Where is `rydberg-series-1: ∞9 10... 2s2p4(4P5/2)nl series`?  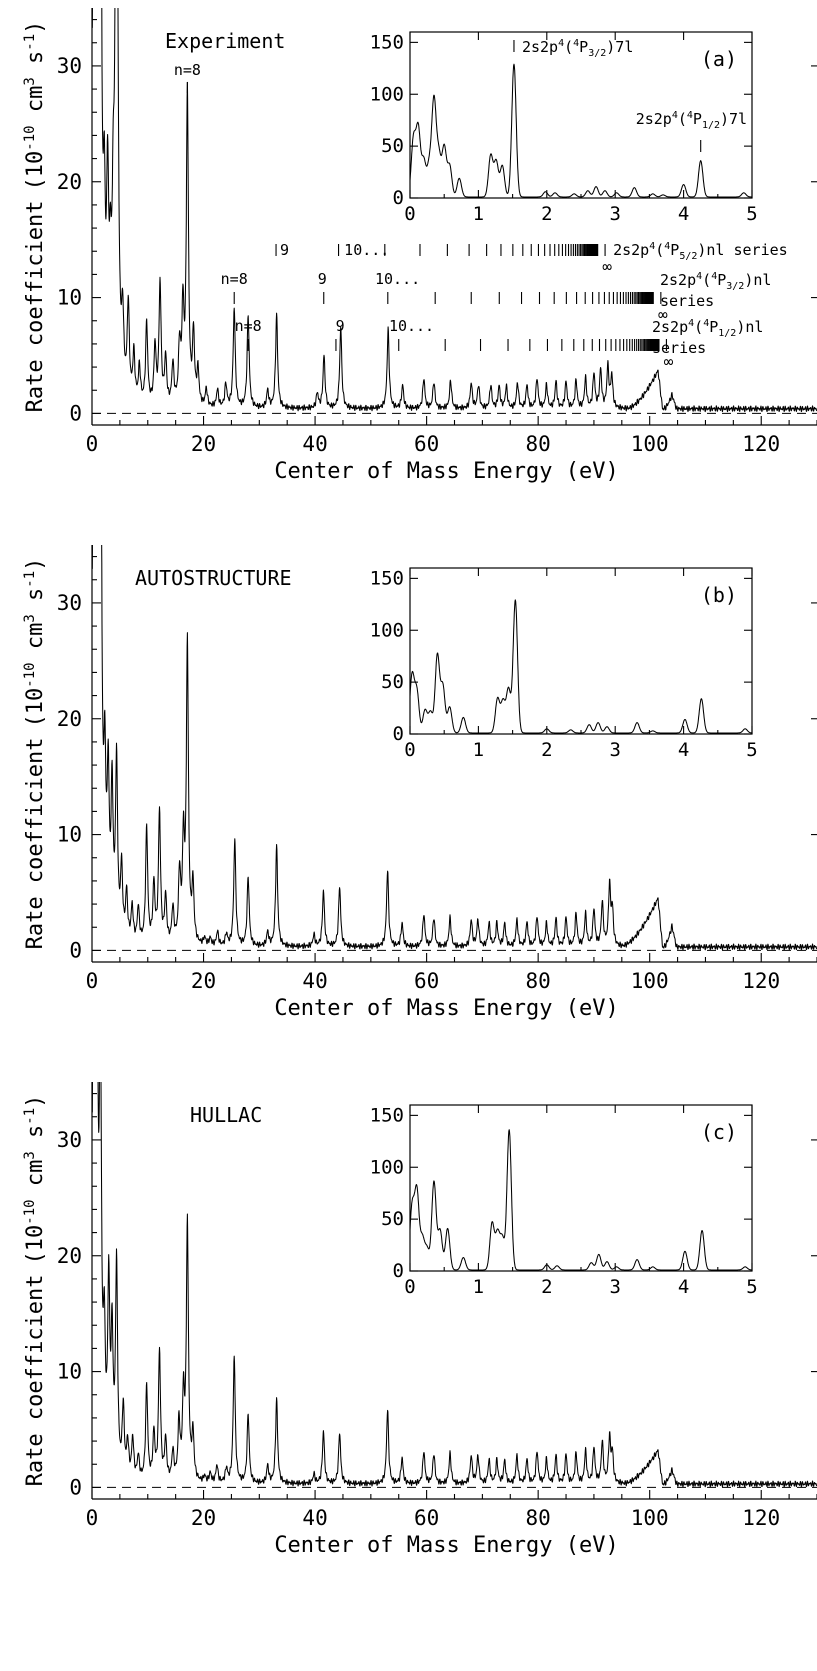
rydberg-series-1: ∞9 10... 2s2p4(4P5/2)nl series is located at coordinates (531, 258).